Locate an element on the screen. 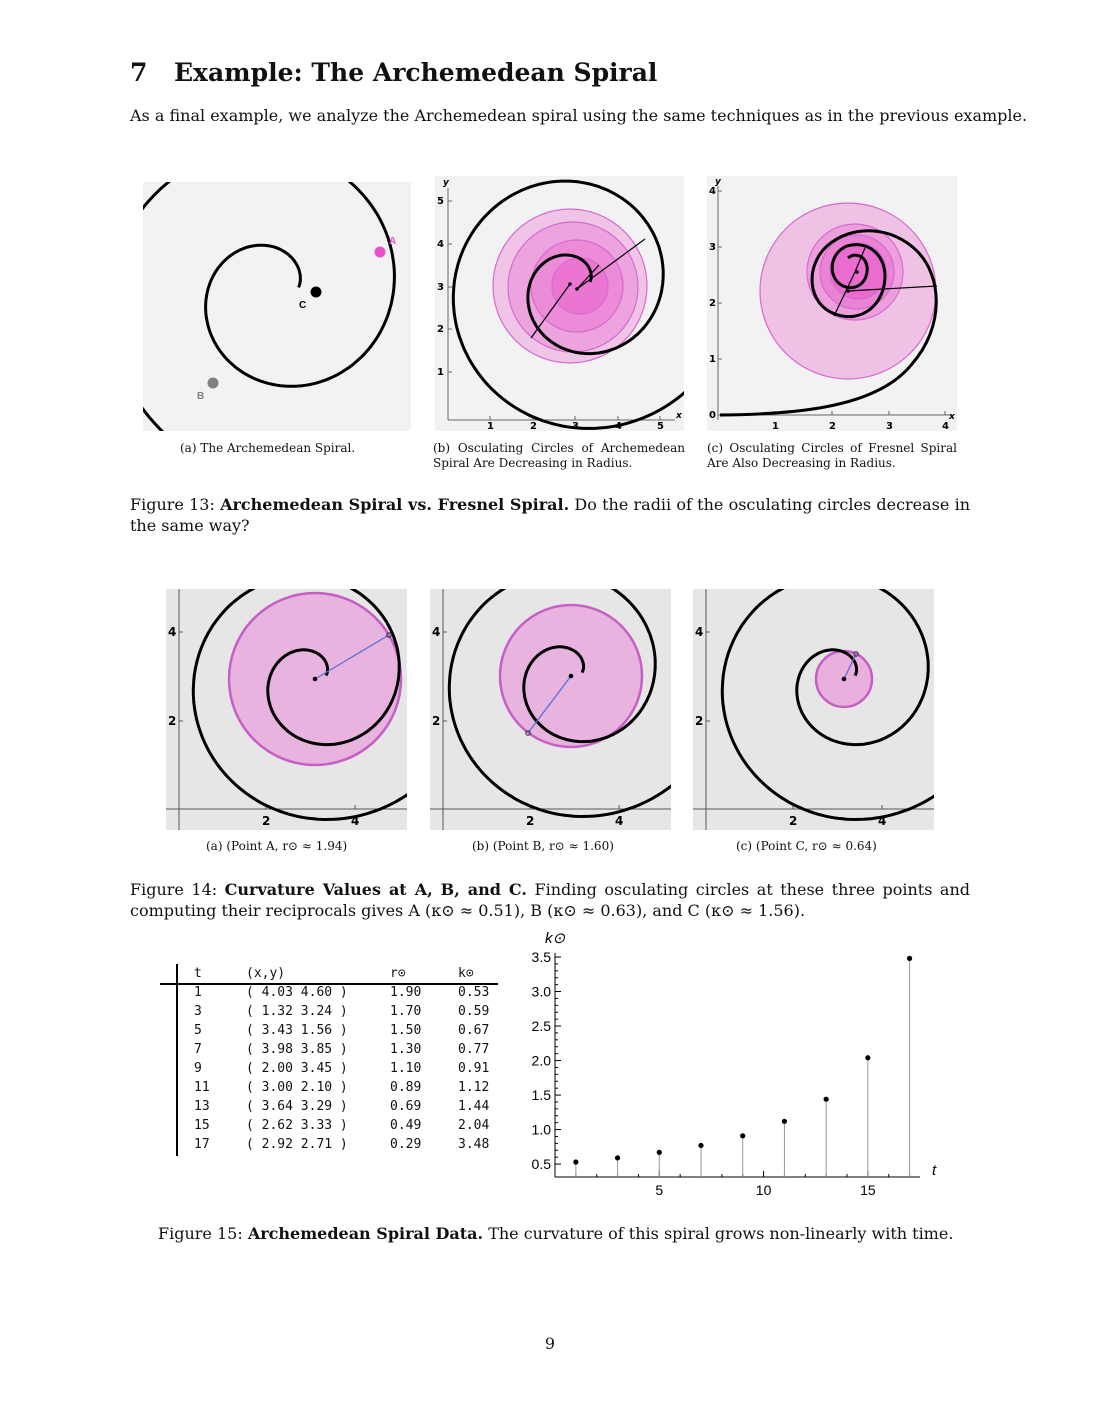 The width and height of the screenshot is (1100, 1423). x-tick-label: 5 is located at coordinates (659, 1190).